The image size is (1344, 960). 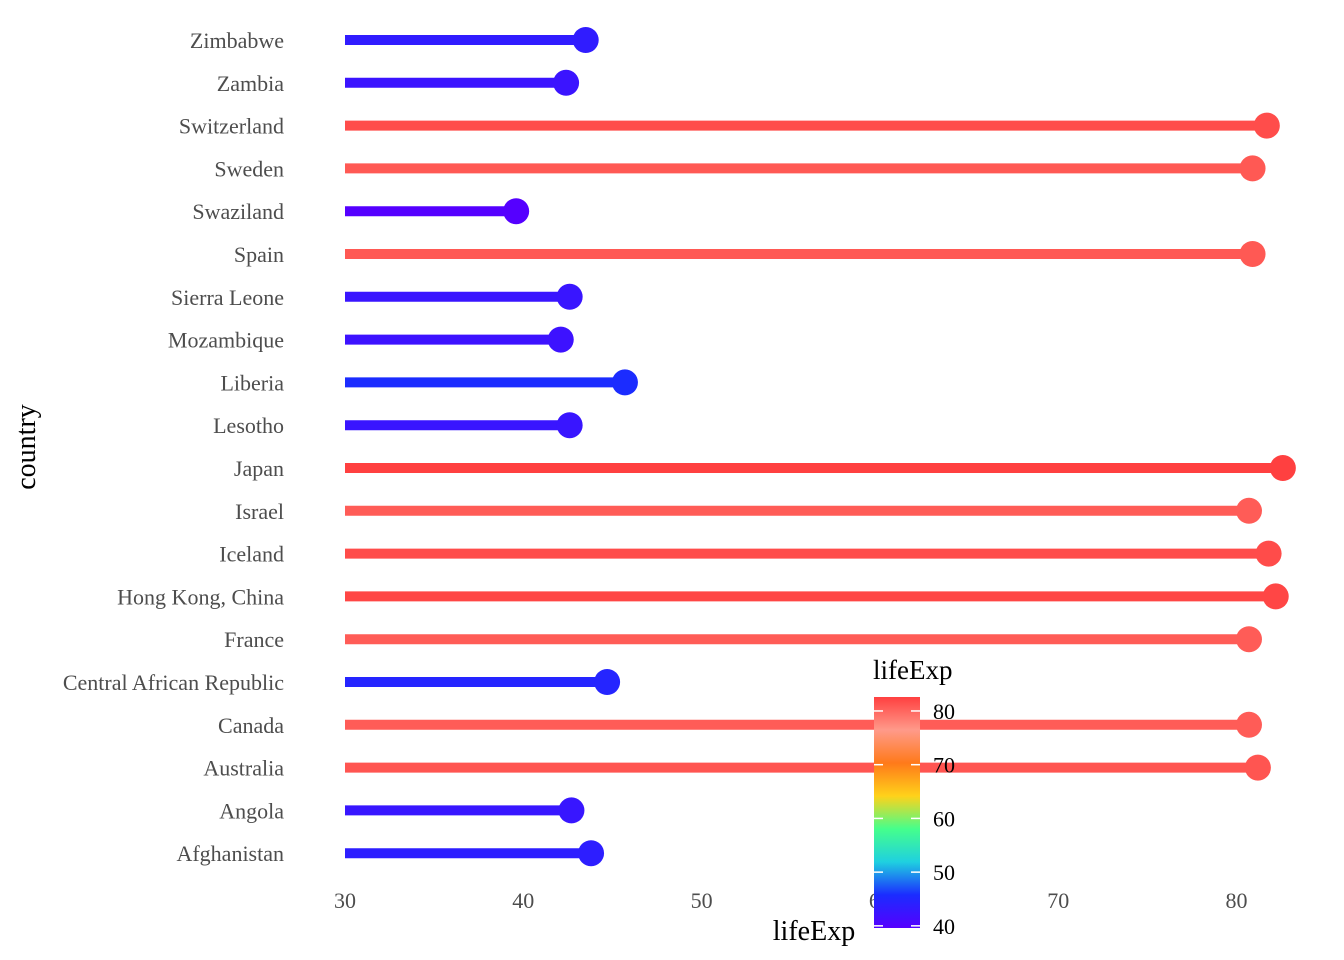 I want to click on y-tick-label-lesotho: Lesotho, so click(x=248, y=425).